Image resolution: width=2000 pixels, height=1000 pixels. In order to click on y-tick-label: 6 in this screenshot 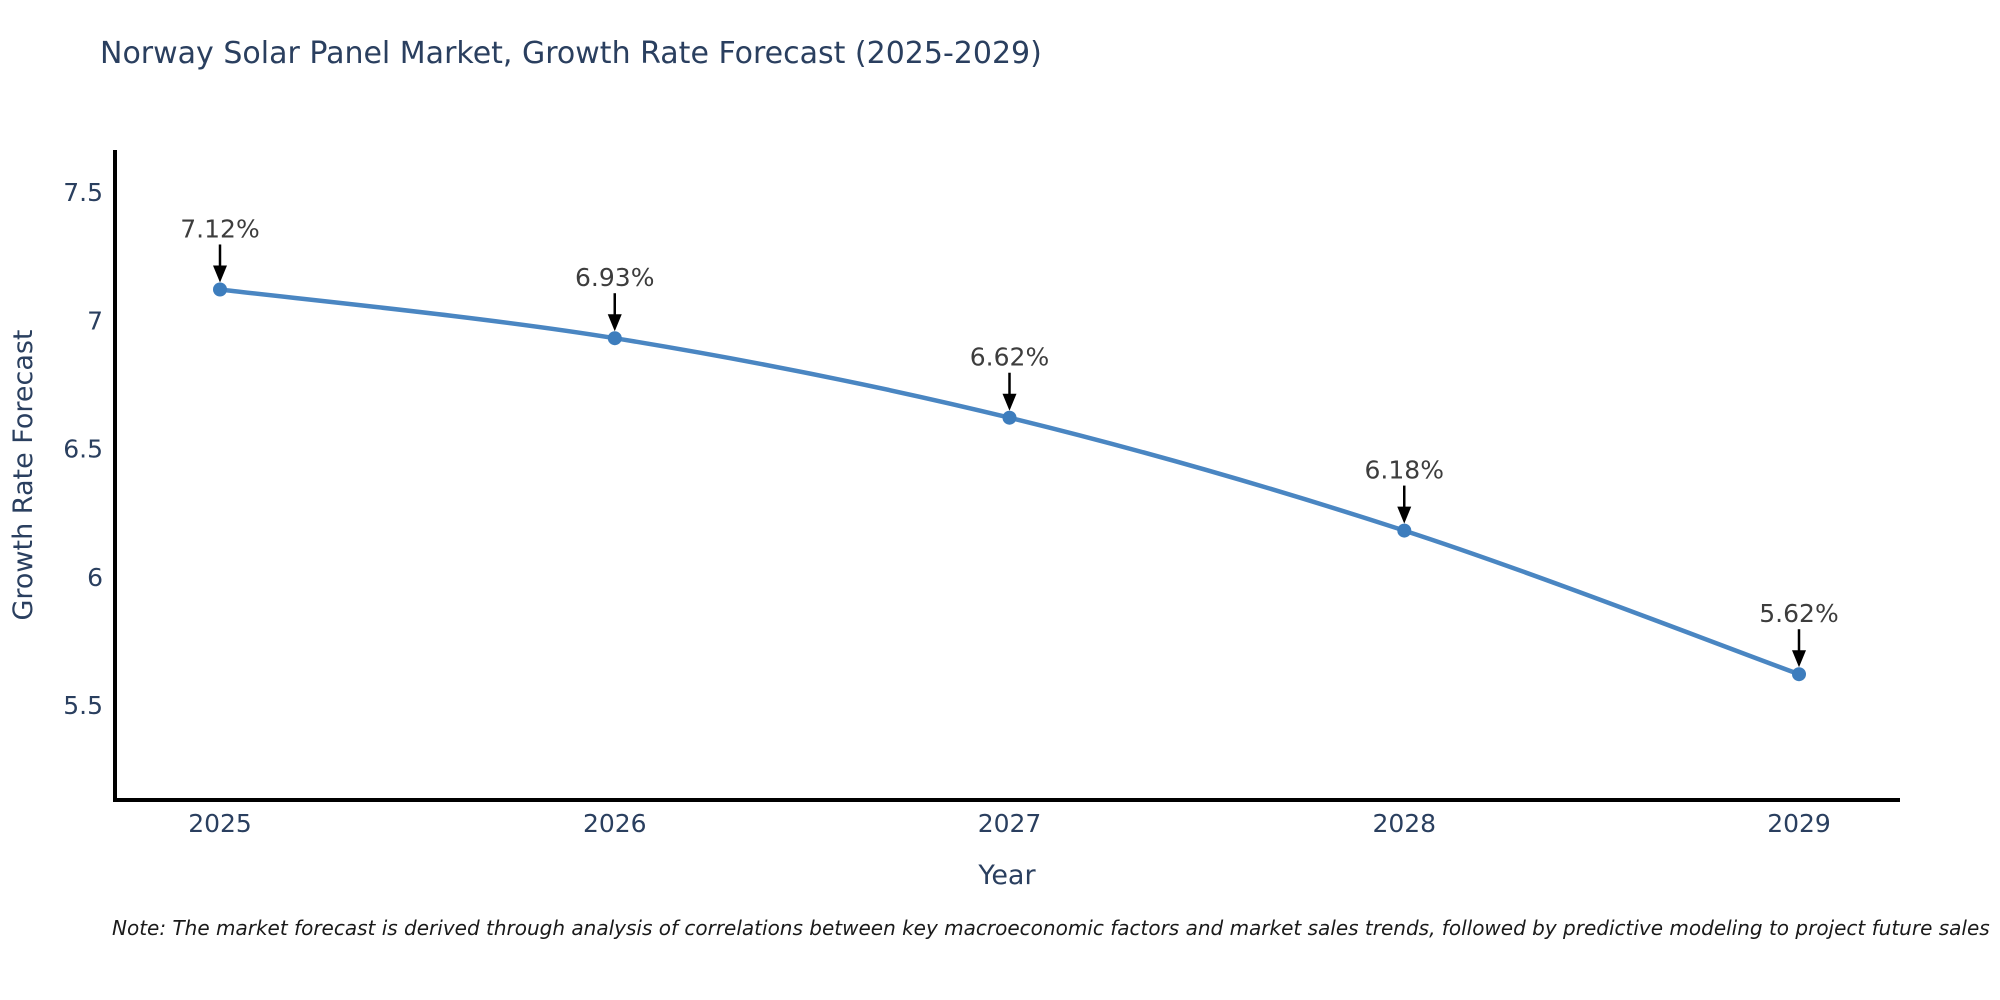, I will do `click(95, 577)`.